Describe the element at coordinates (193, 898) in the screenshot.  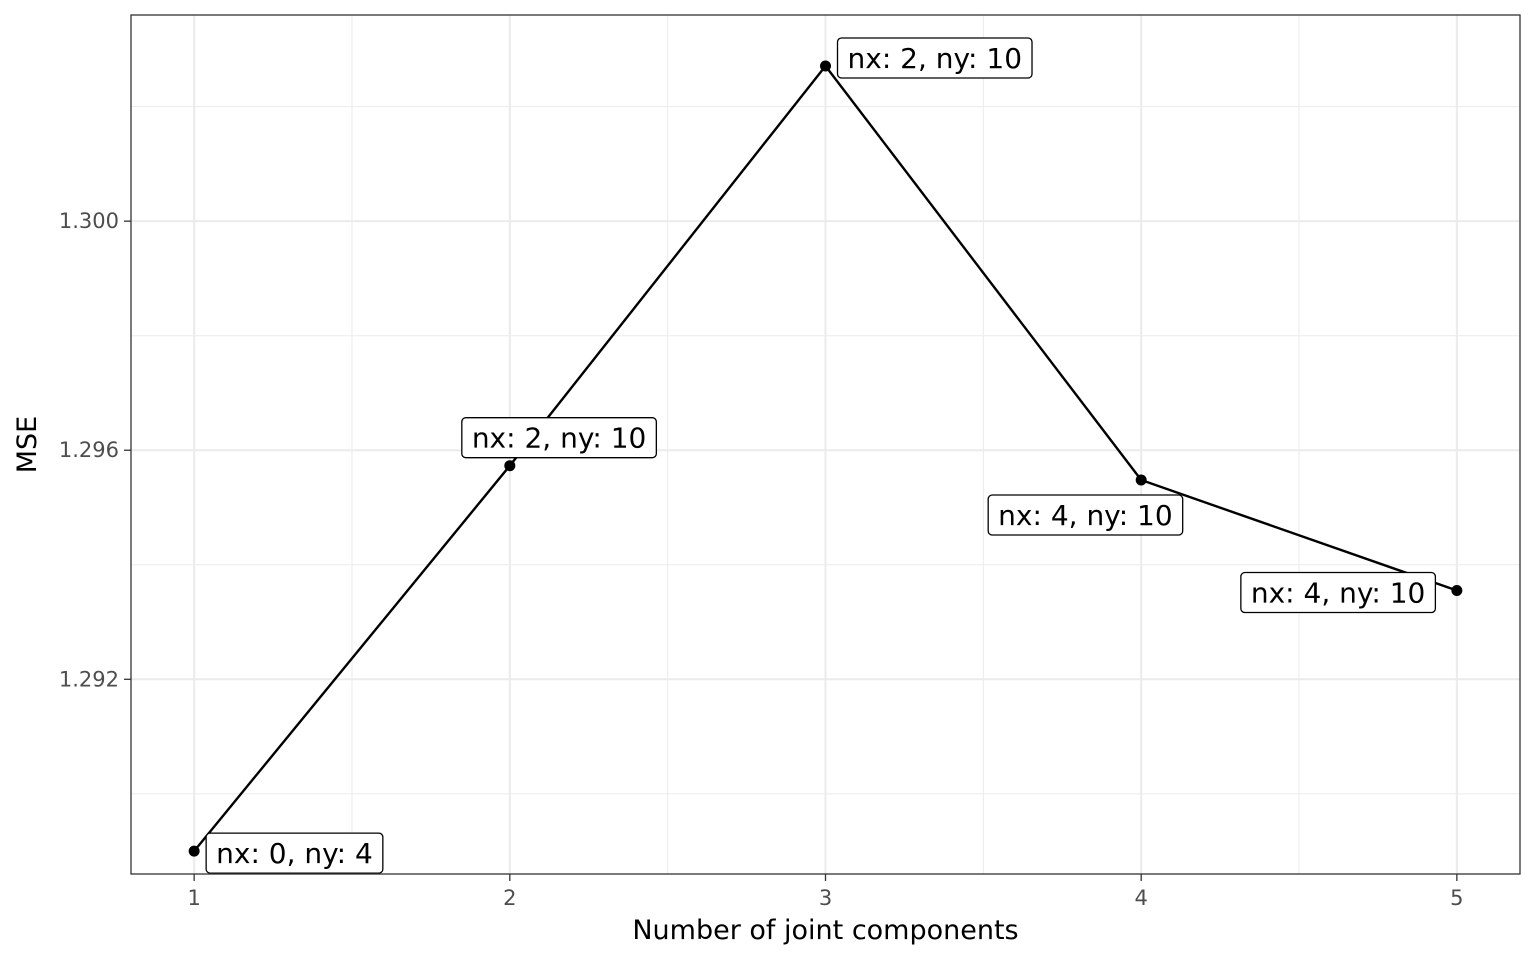
I see `x-tick-label: 1` at that location.